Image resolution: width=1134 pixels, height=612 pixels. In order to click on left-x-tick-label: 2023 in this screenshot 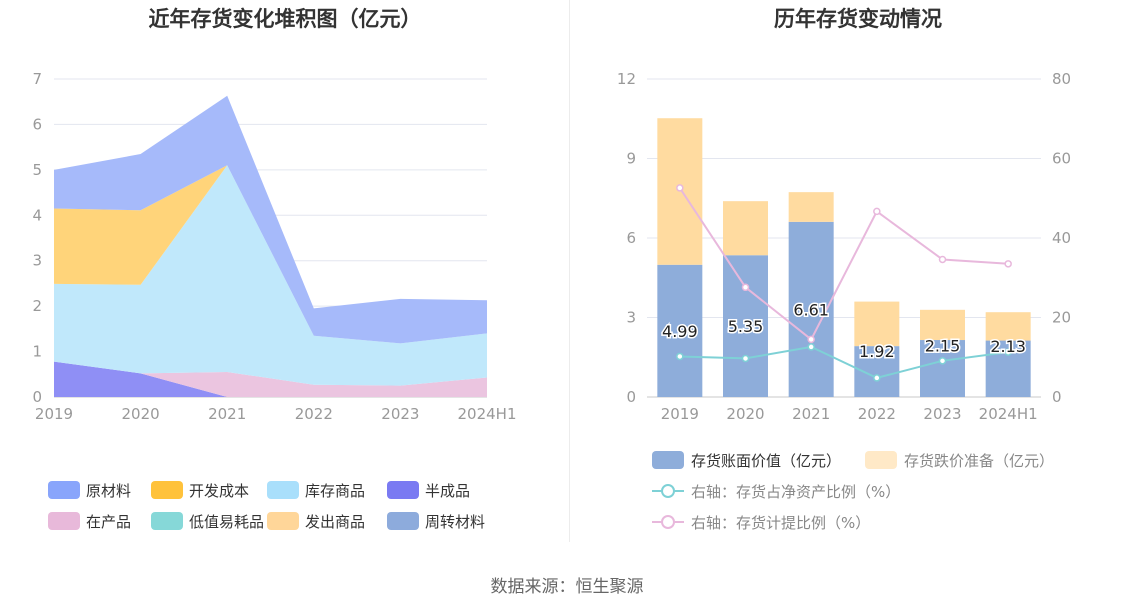, I will do `click(400, 414)`.